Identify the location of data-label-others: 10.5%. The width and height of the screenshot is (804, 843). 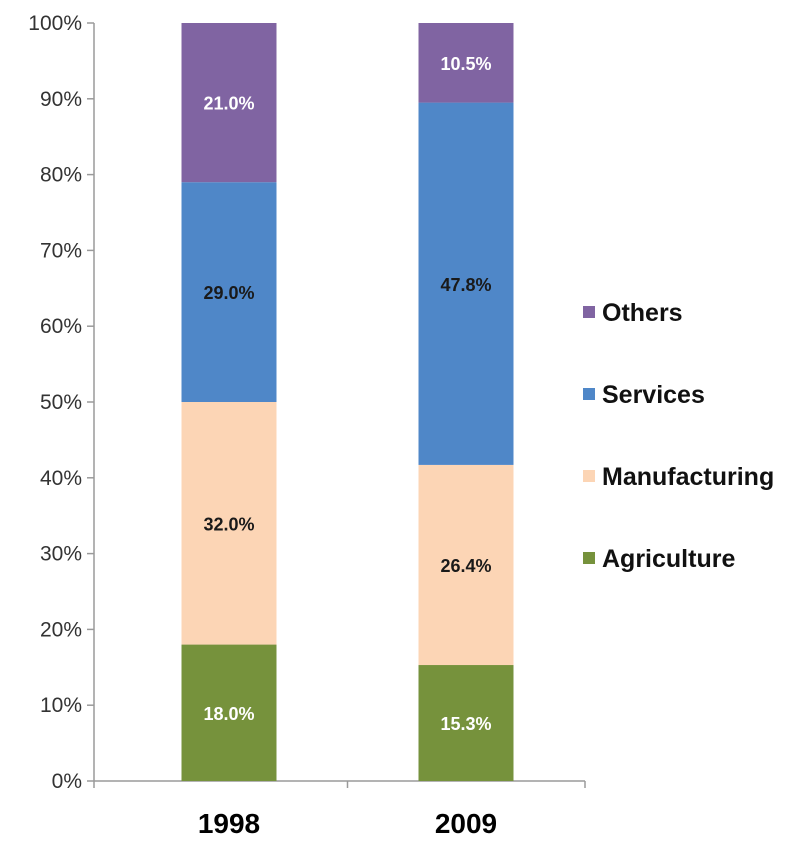
(465, 64).